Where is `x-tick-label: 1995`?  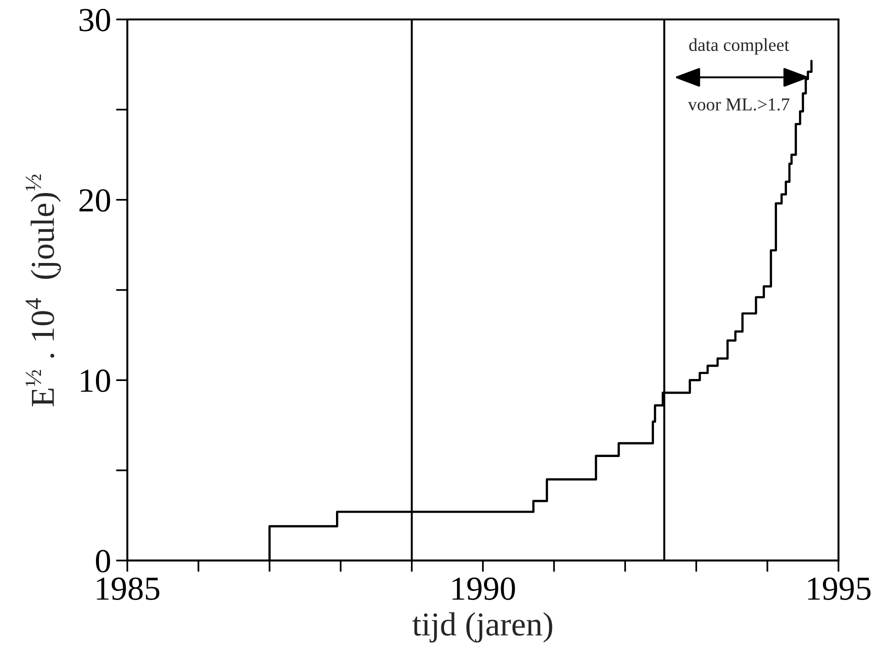
x-tick-label: 1995 is located at coordinates (839, 589).